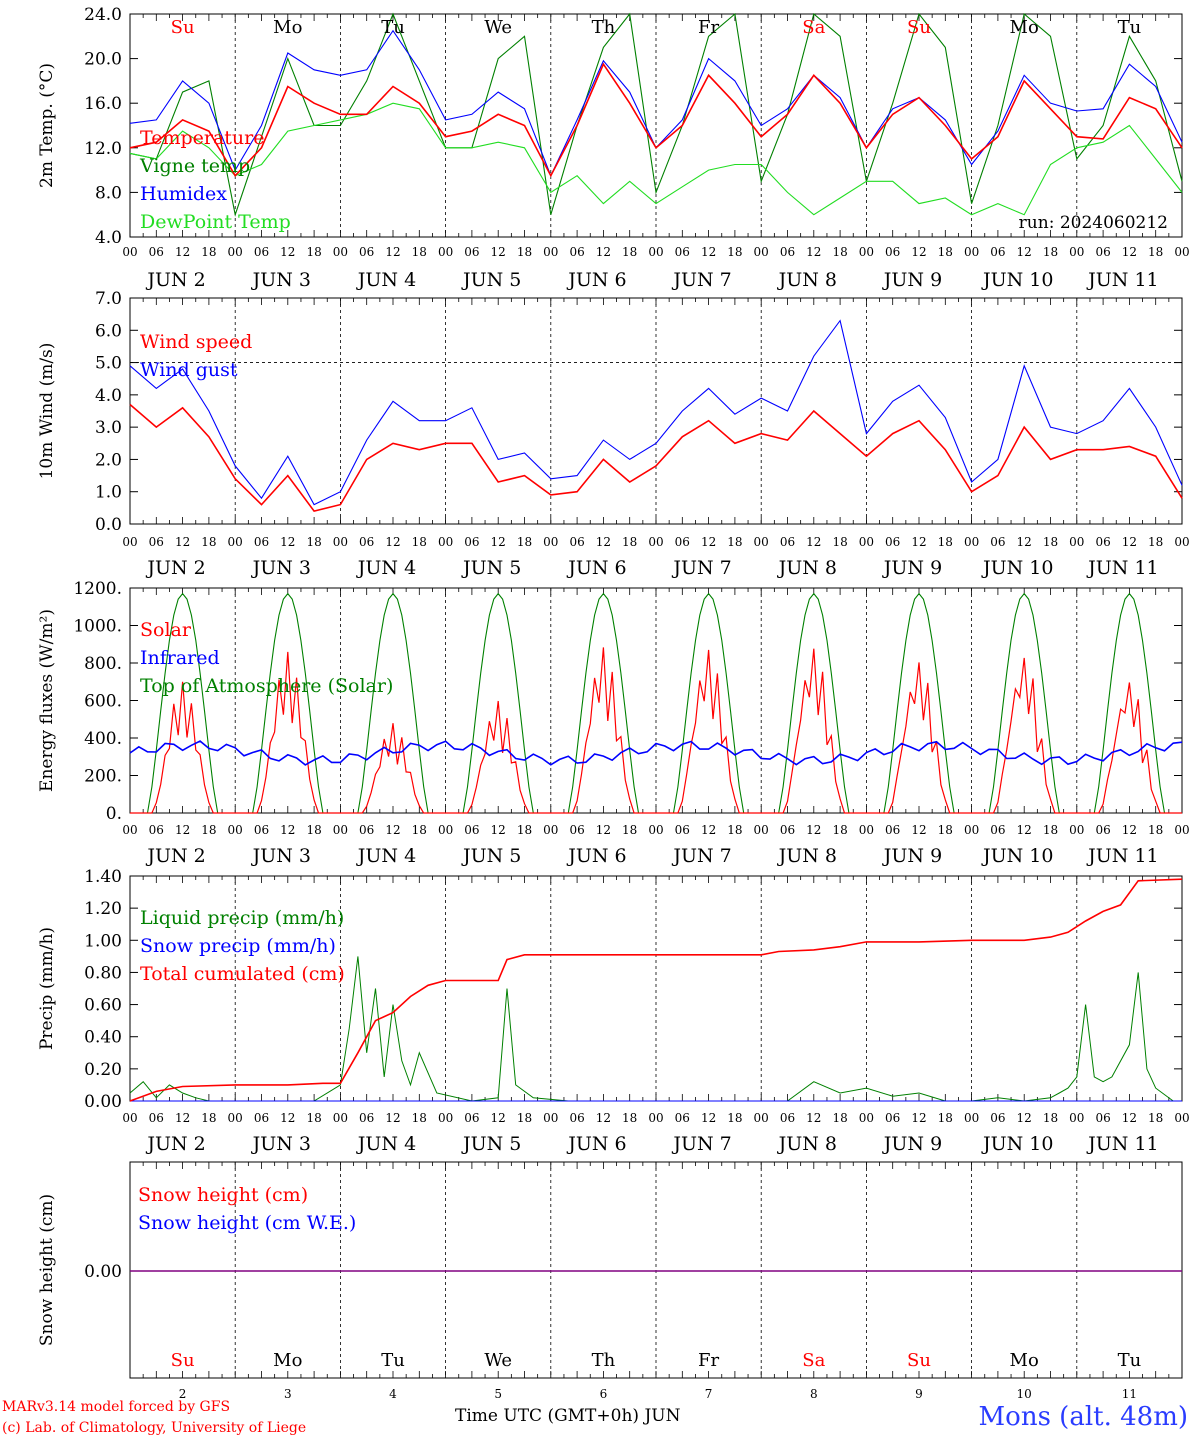 This screenshot has width=1194, height=1440. Describe the element at coordinates (567, 1416) in the screenshot. I see `time-axis-label: Time UTC (GMT+0h) JUN` at that location.